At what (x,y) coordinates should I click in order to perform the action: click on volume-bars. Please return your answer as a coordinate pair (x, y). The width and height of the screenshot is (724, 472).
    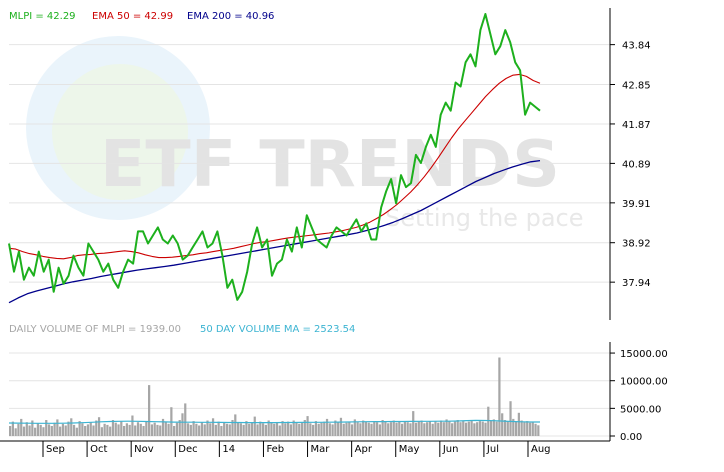
    Looking at the image, I should click on (274, 396).